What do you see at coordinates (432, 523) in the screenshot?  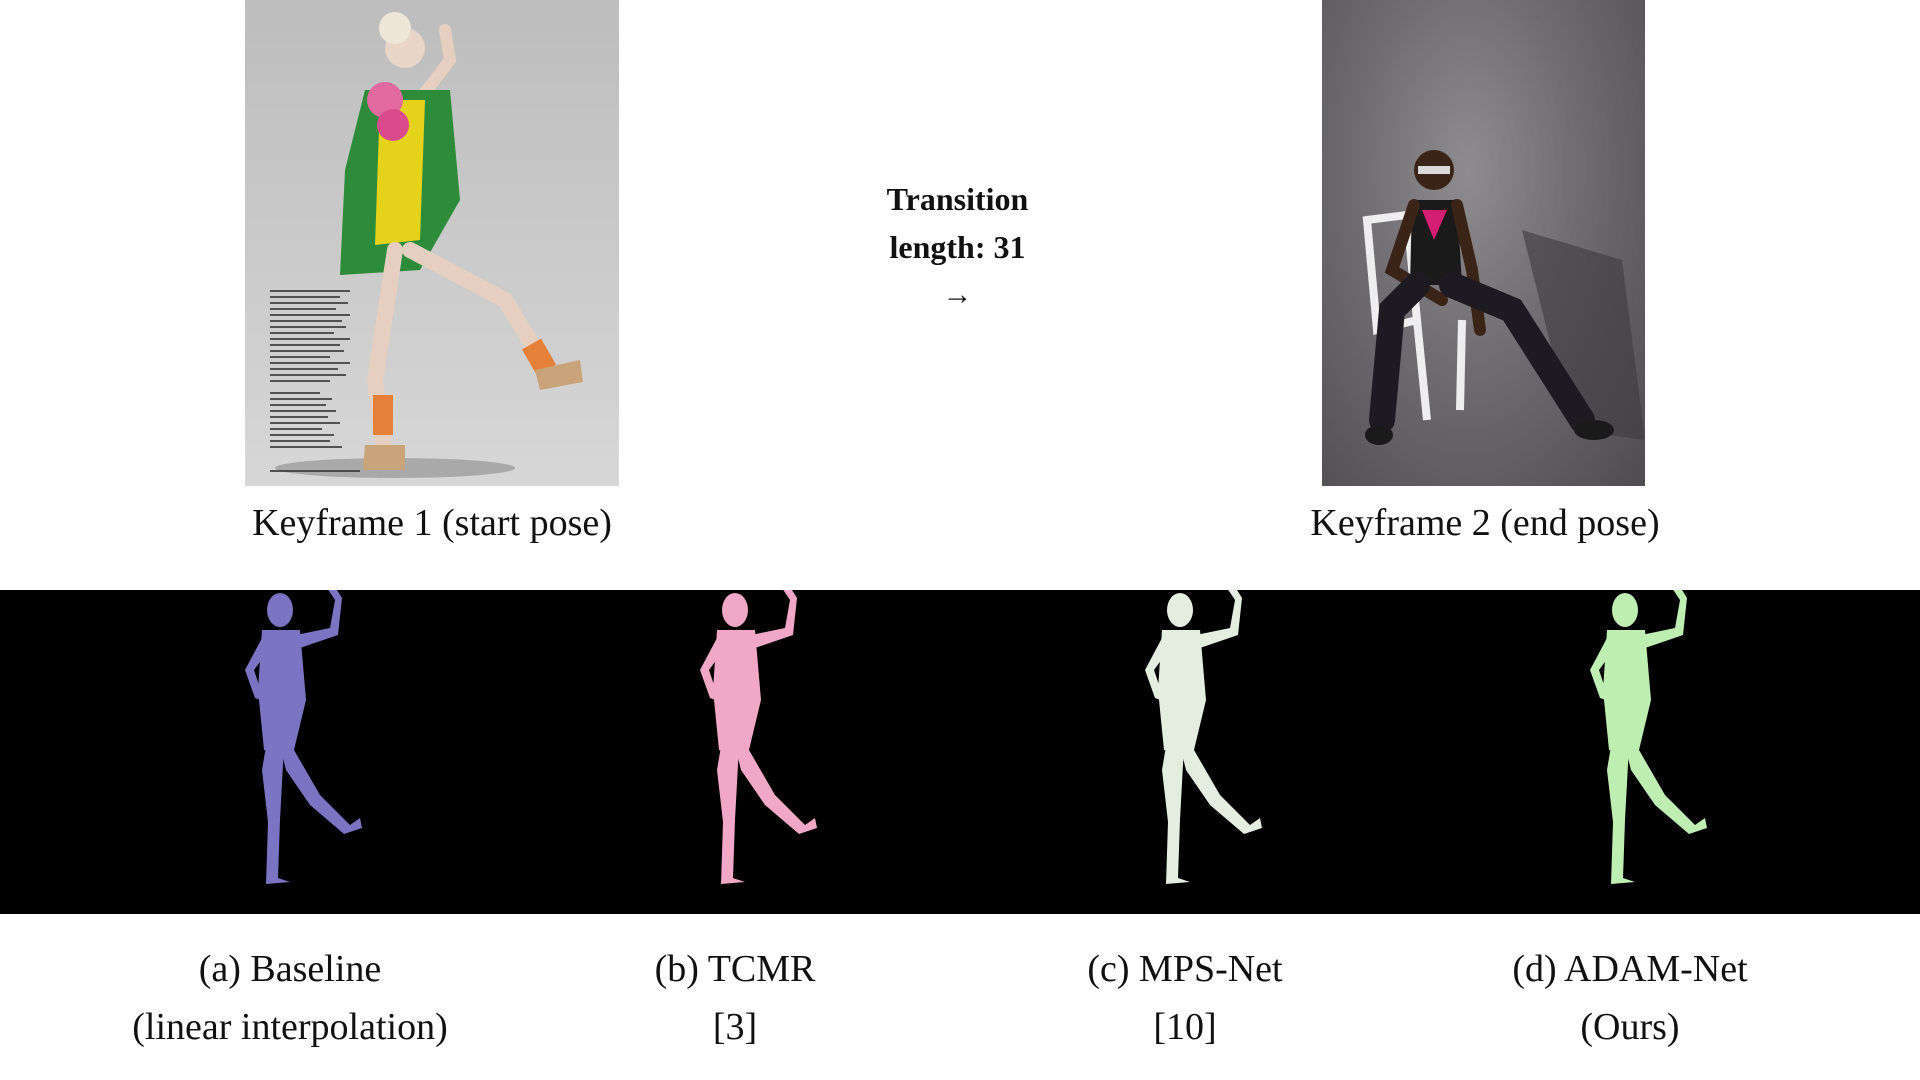 I see `keyframe1-caption: Keyframe 1 (start pose)` at bounding box center [432, 523].